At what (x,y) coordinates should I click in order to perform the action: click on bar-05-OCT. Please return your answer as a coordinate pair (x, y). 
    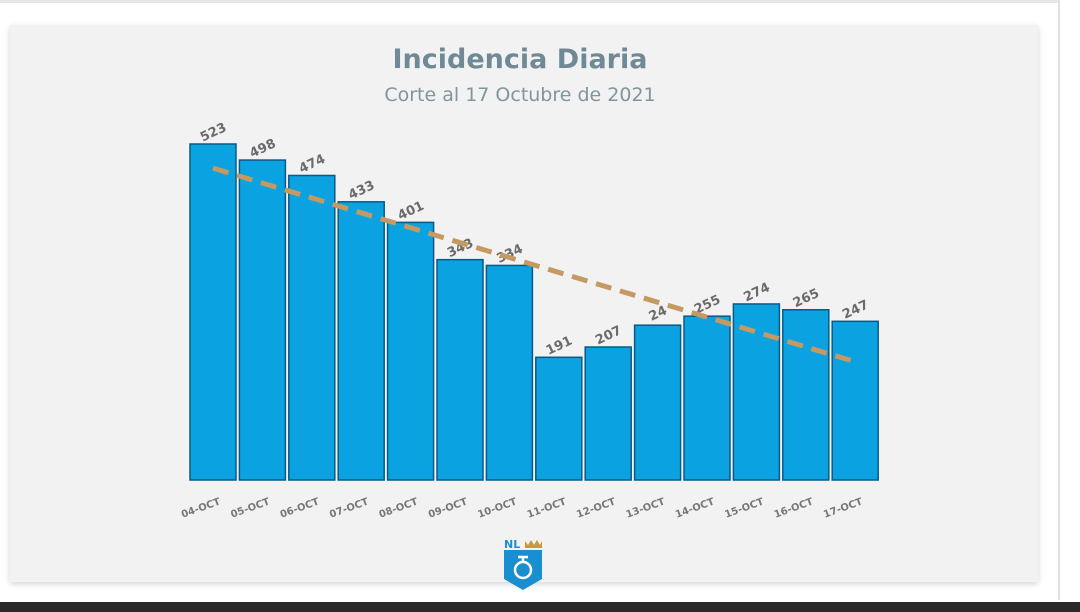
    Looking at the image, I should click on (262, 320).